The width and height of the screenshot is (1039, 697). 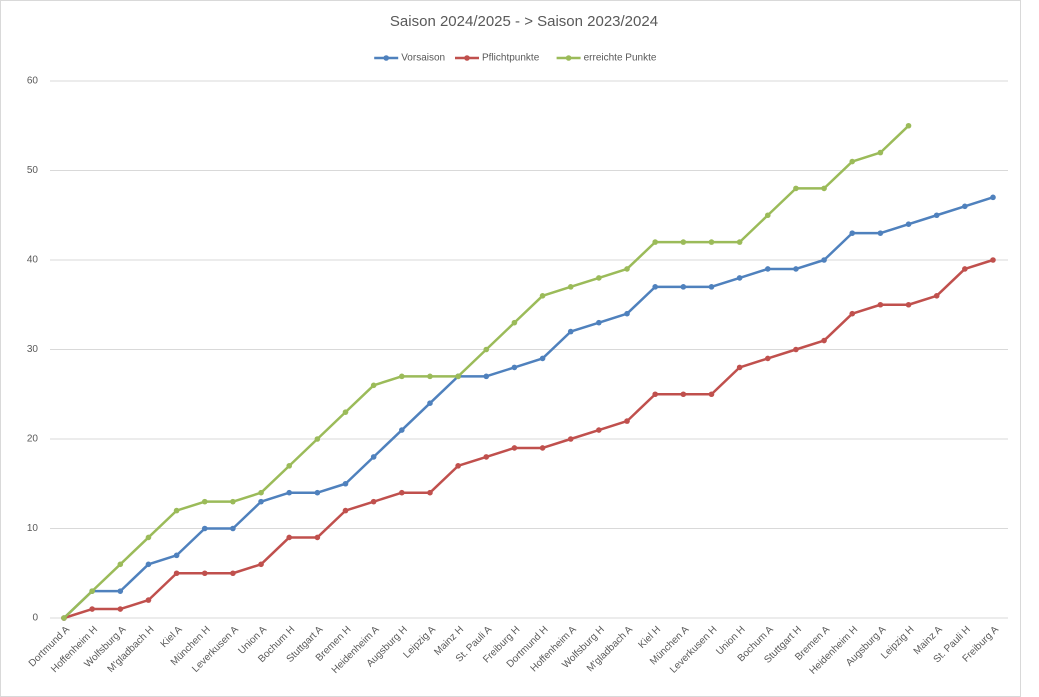 What do you see at coordinates (650, 637) in the screenshot?
I see `x-tick-label: Kiel H` at bounding box center [650, 637].